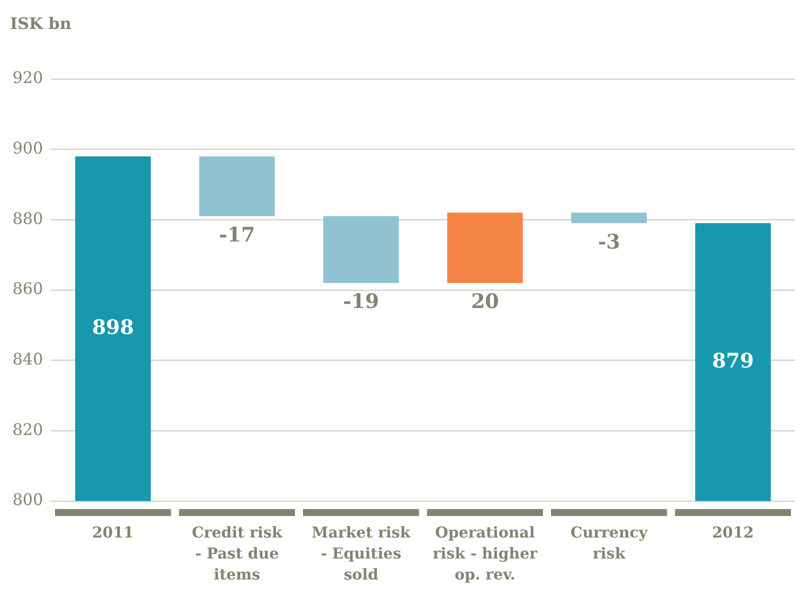 The image size is (795, 603). Describe the element at coordinates (361, 553) in the screenshot. I see `x-tick-label: Market risk - Equities sold` at that location.